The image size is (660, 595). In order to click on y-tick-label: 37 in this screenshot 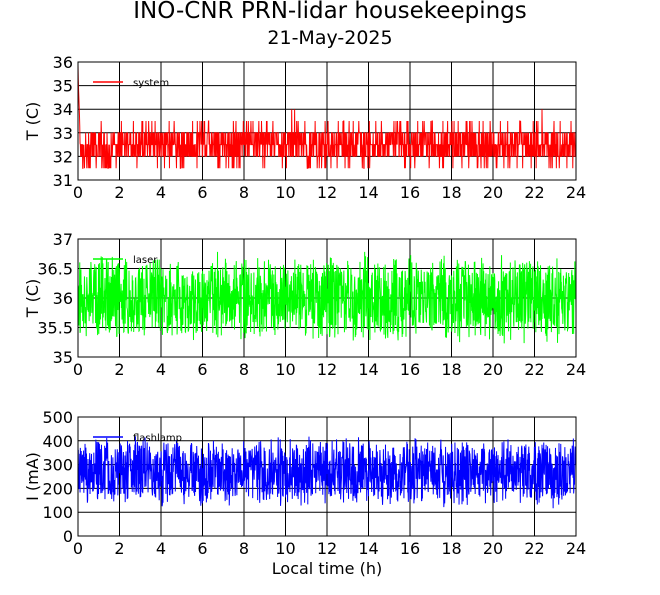, I will do `click(63, 239)`.